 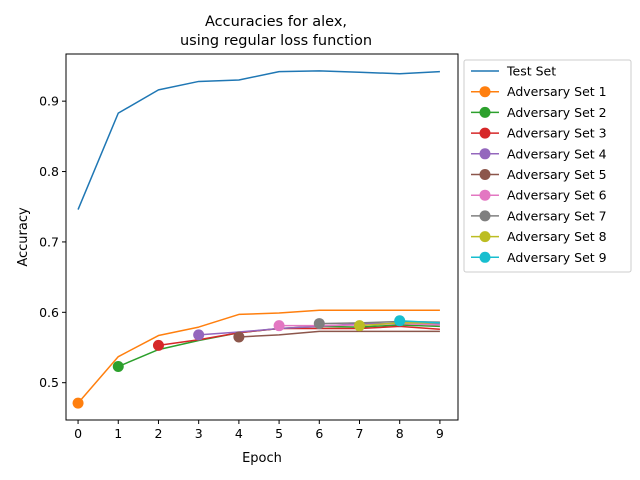 What do you see at coordinates (49, 171) in the screenshot?
I see `y-tick-label: 0.8` at bounding box center [49, 171].